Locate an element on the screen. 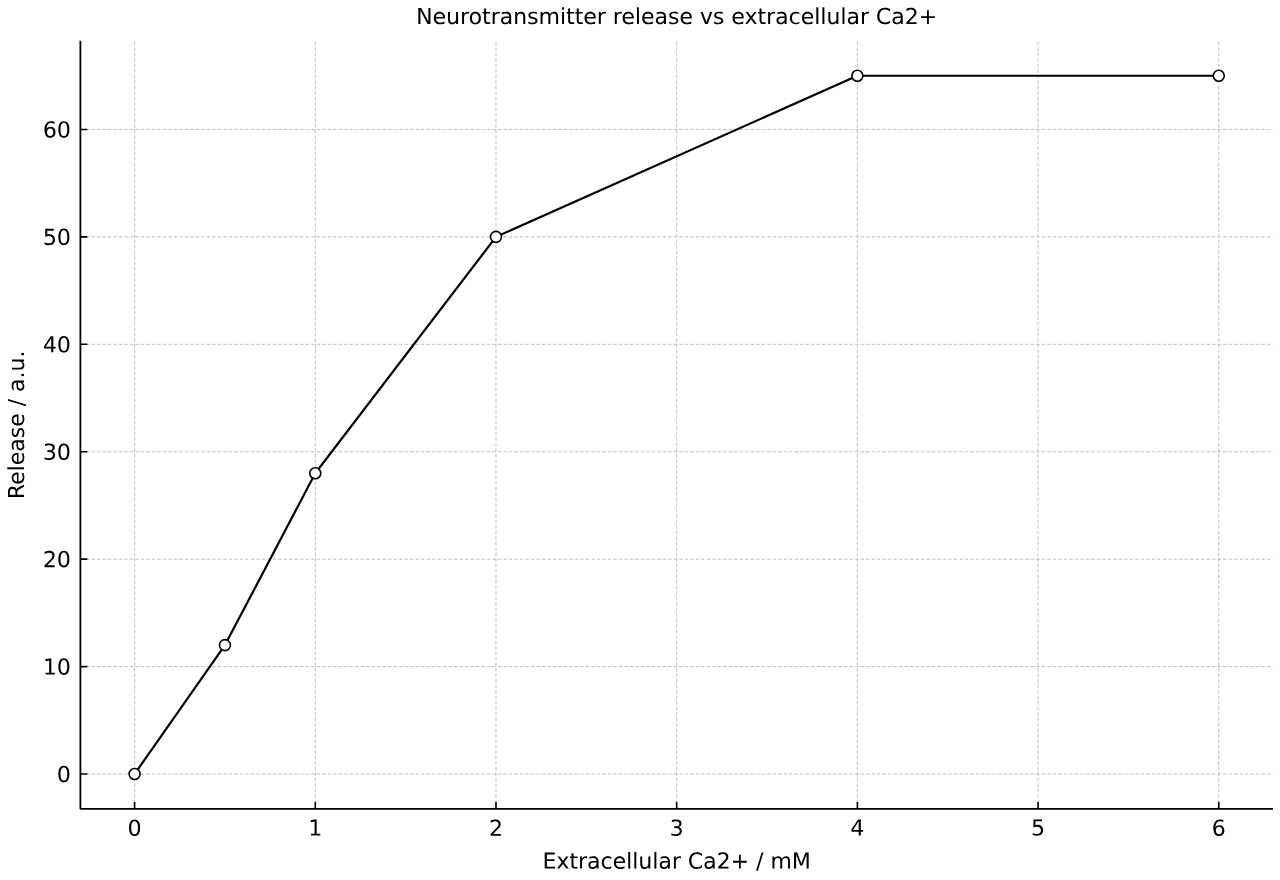 Image resolution: width=1280 pixels, height=880 pixels. x-tick-label: 4 is located at coordinates (857, 827).